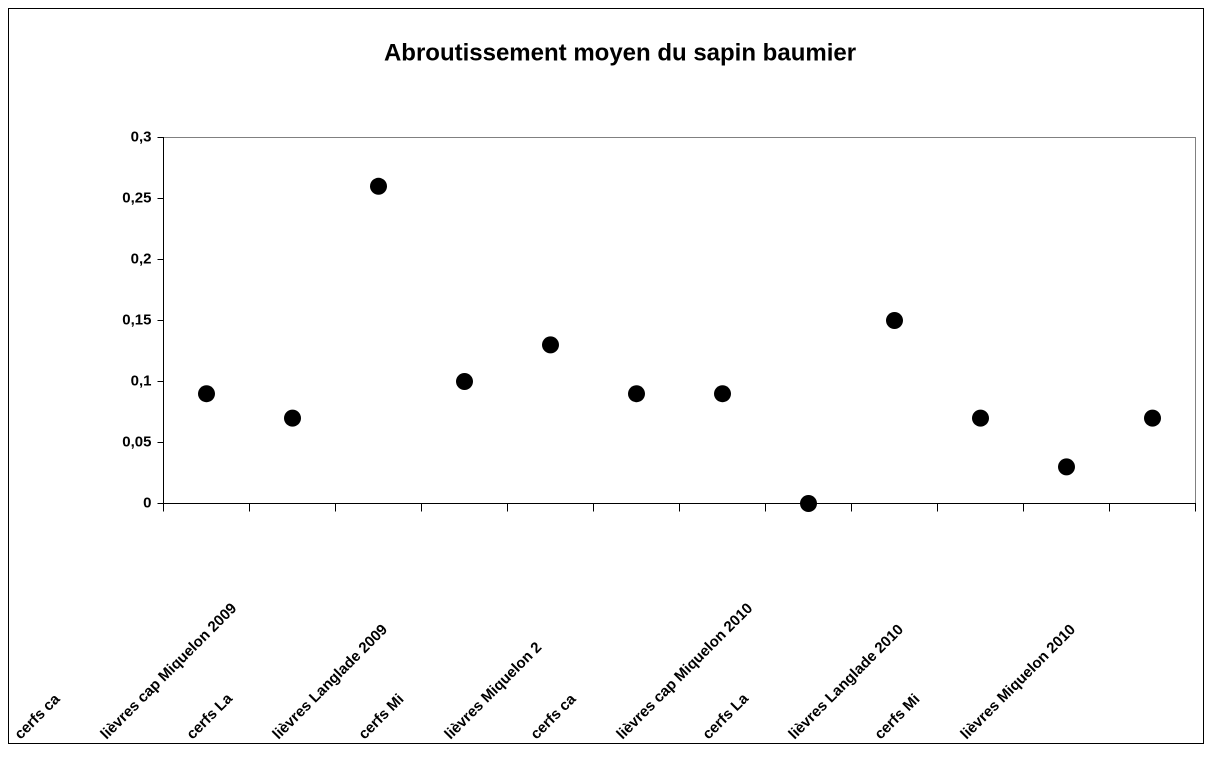 The height and width of the screenshot is (758, 1212). What do you see at coordinates (136, 441) in the screenshot?
I see `y-tick-label: 0,05` at bounding box center [136, 441].